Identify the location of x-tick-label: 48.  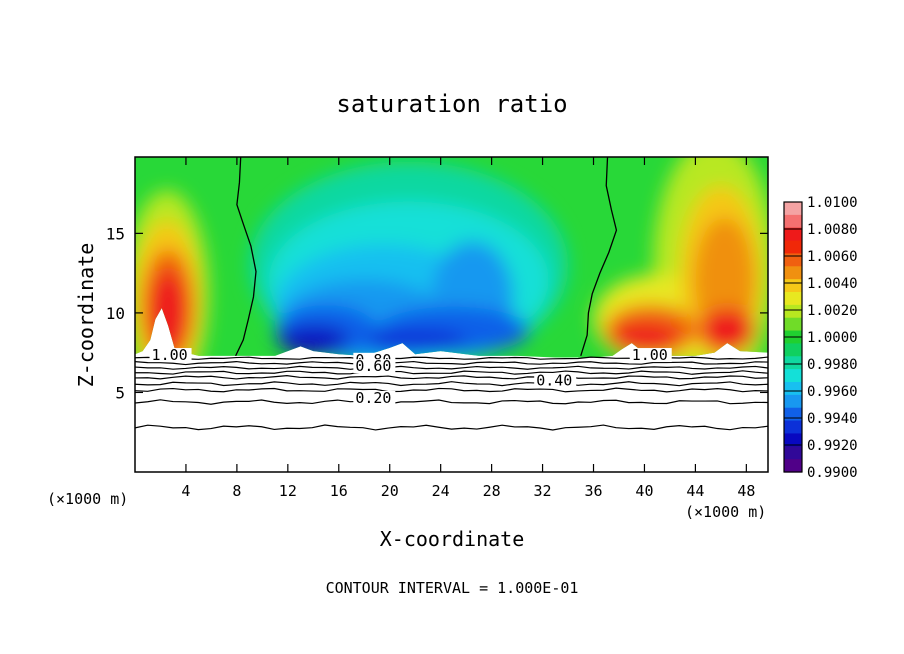
(746, 491).